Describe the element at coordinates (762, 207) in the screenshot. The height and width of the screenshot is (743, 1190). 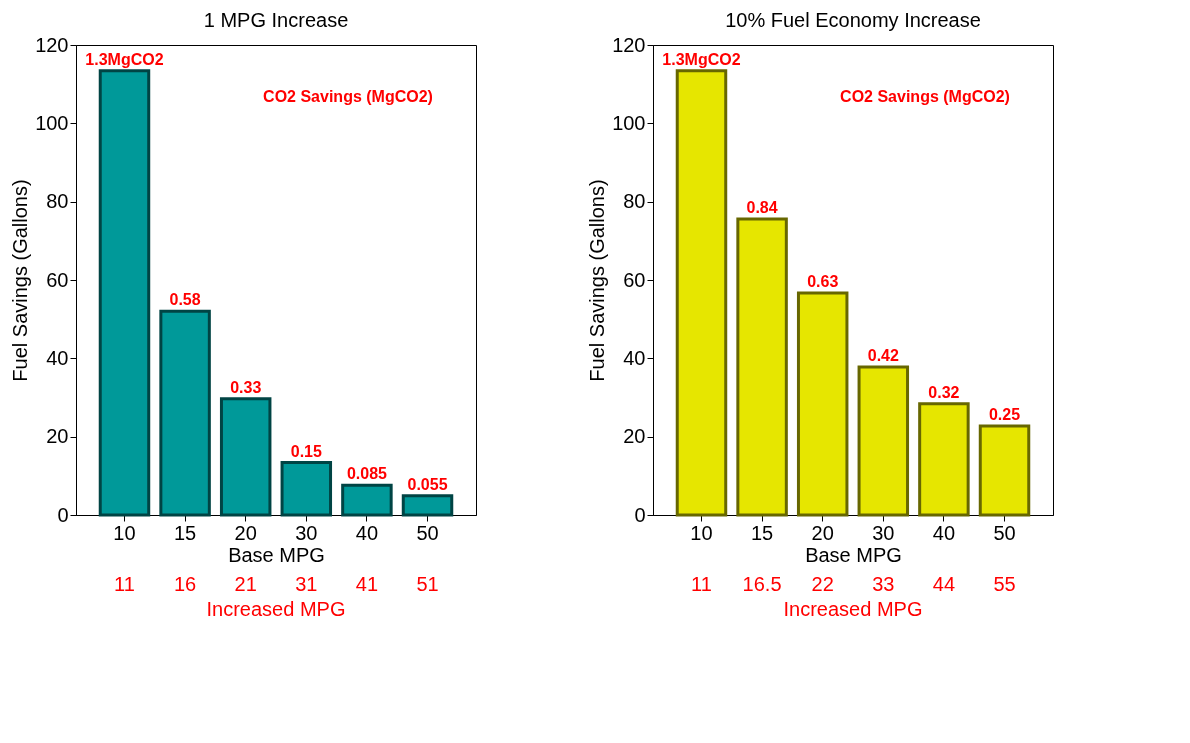
I see `annotation: 0.84` at that location.